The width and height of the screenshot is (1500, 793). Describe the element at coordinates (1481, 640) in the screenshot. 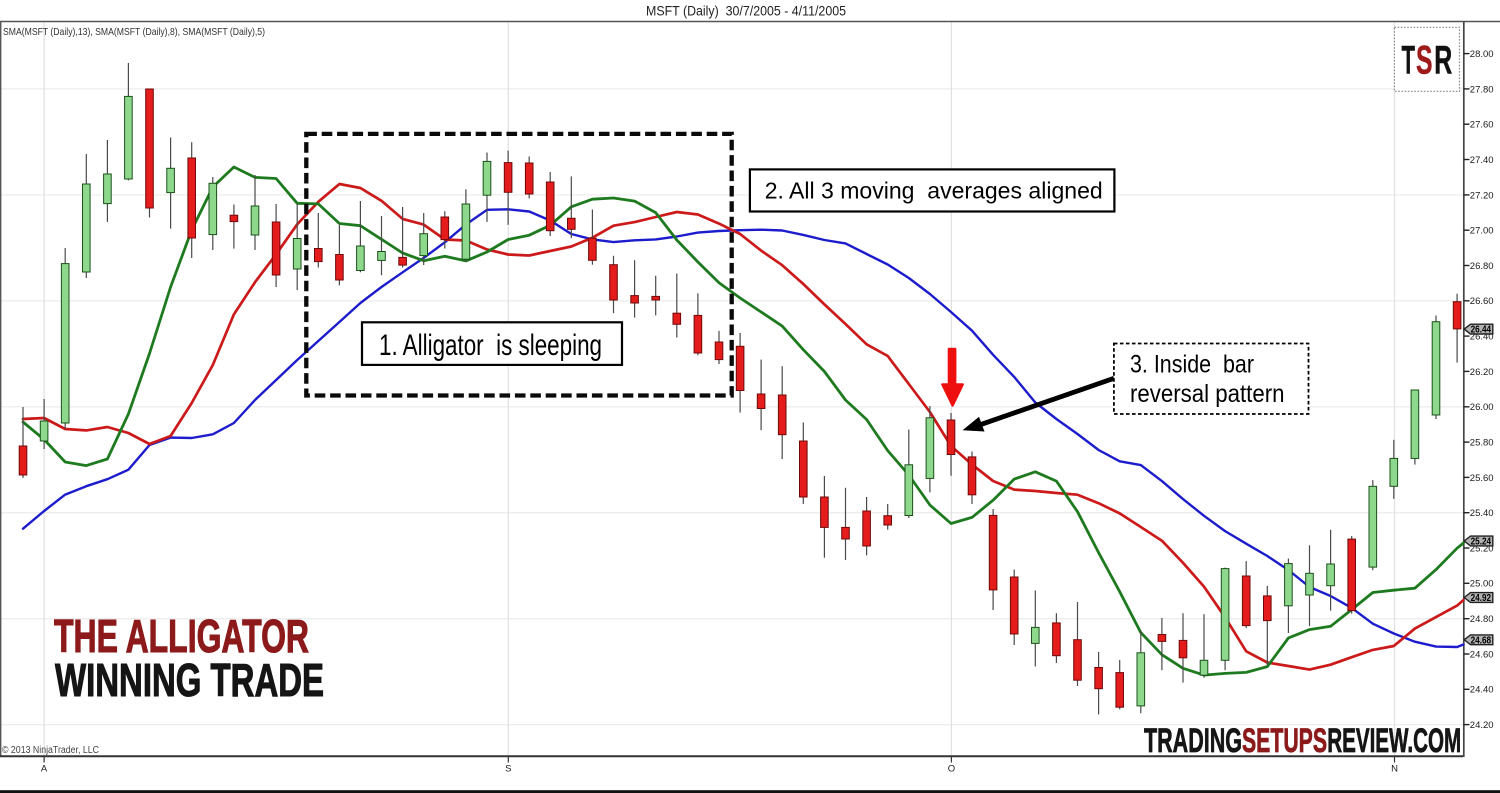

I see `svg-text: 24.68` at that location.